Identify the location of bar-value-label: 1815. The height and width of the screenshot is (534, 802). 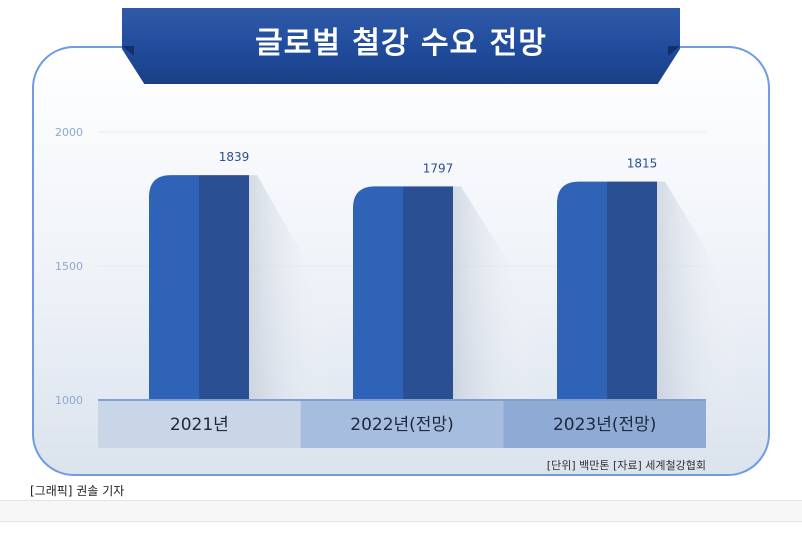
(642, 164).